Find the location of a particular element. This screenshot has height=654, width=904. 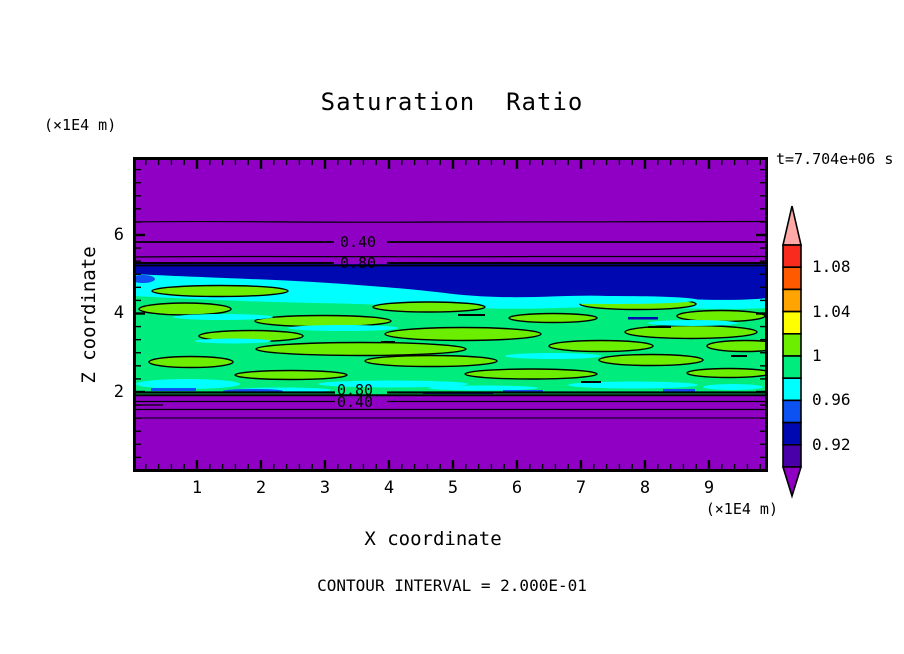

y-tick-label: 4 is located at coordinates (118, 313).